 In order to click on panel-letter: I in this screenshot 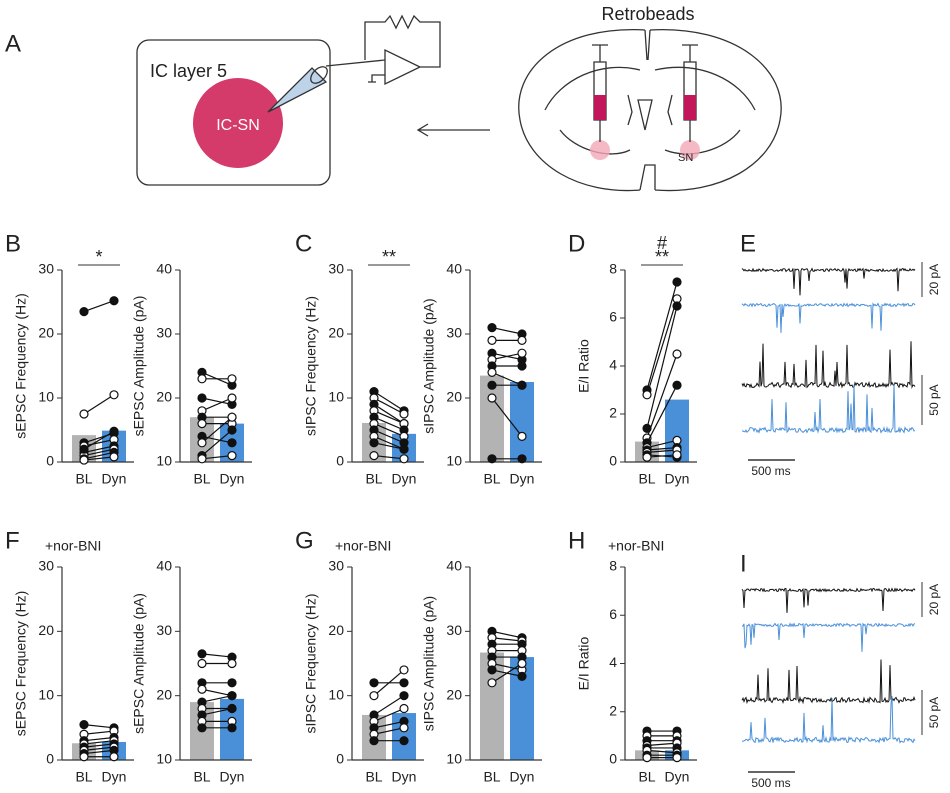, I will do `click(743, 563)`.